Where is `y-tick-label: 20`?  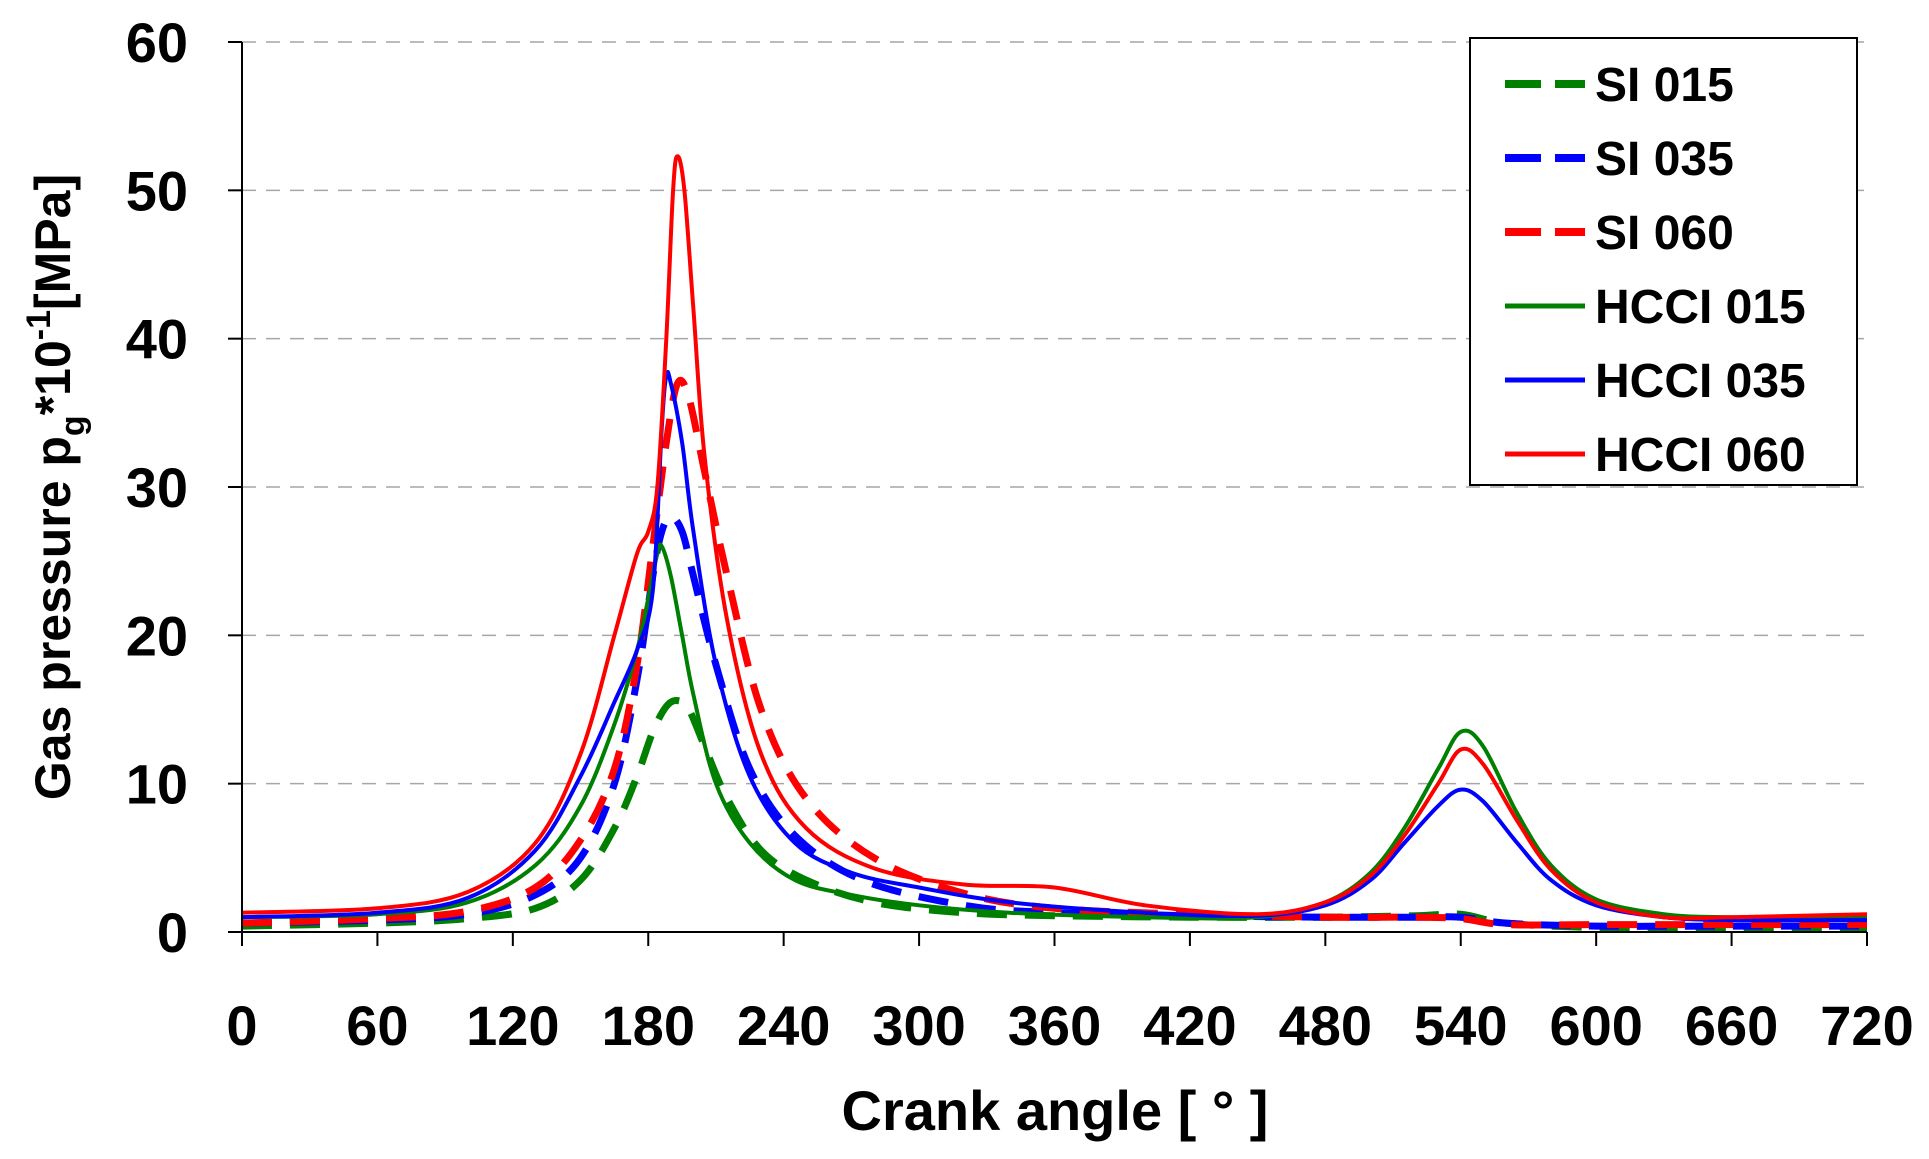 y-tick-label: 20 is located at coordinates (157, 635).